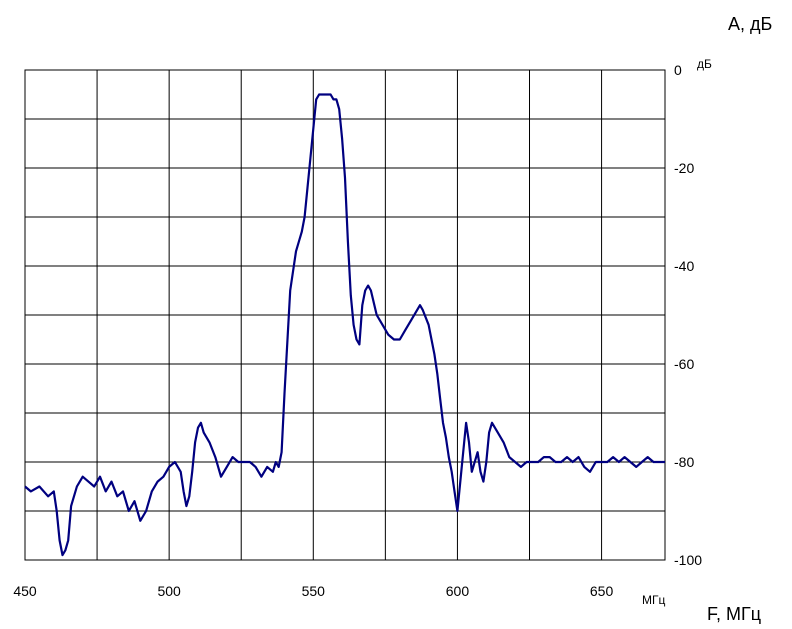 This screenshot has width=792, height=629. What do you see at coordinates (684, 168) in the screenshot?
I see `y-tick-label: -20` at bounding box center [684, 168].